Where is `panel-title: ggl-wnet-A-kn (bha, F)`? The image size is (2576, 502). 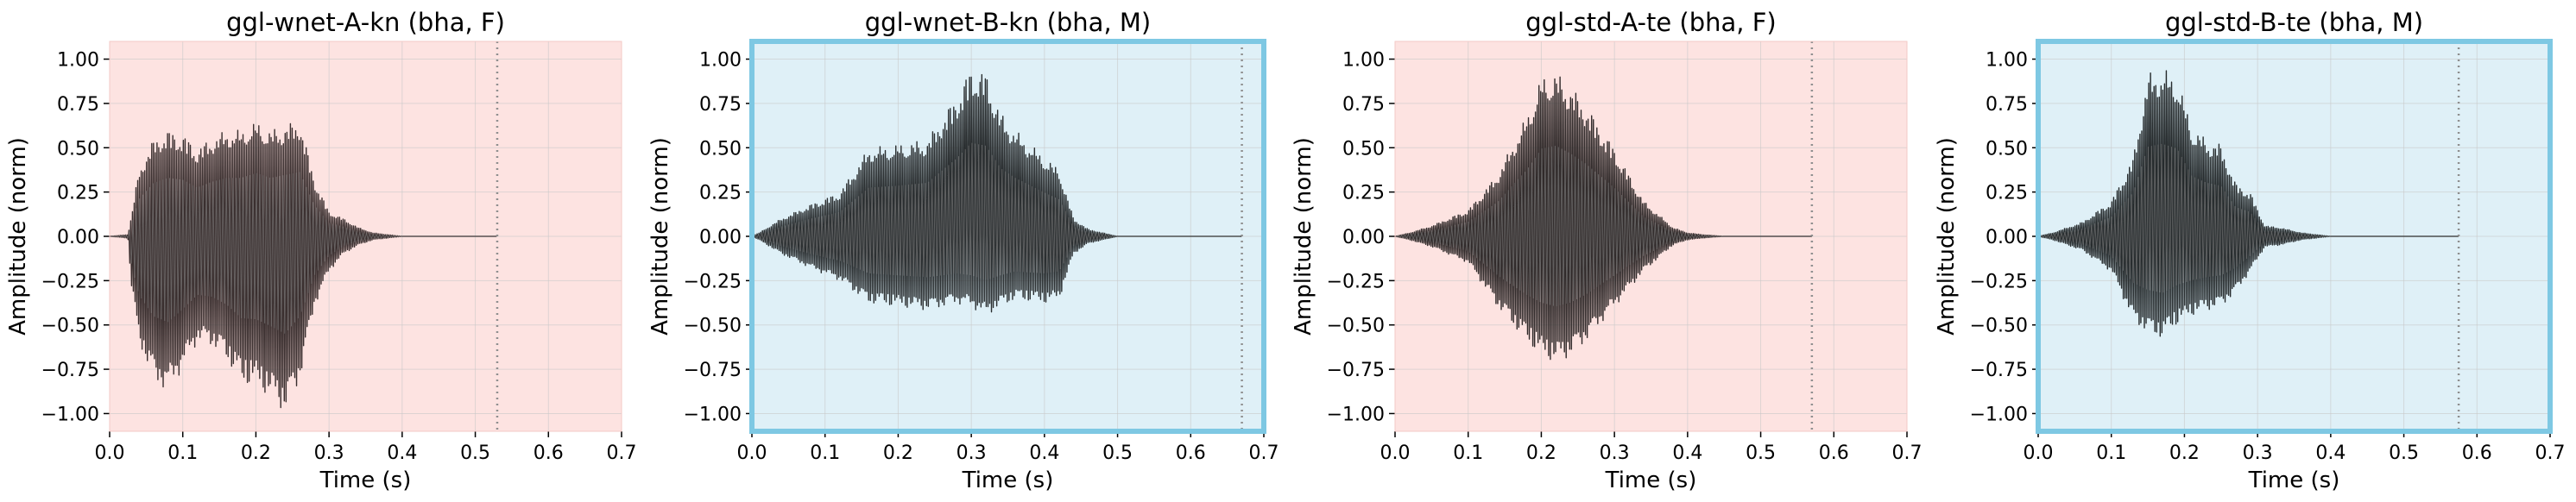 panel-title: ggl-wnet-A-kn (bha, F) is located at coordinates (365, 22).